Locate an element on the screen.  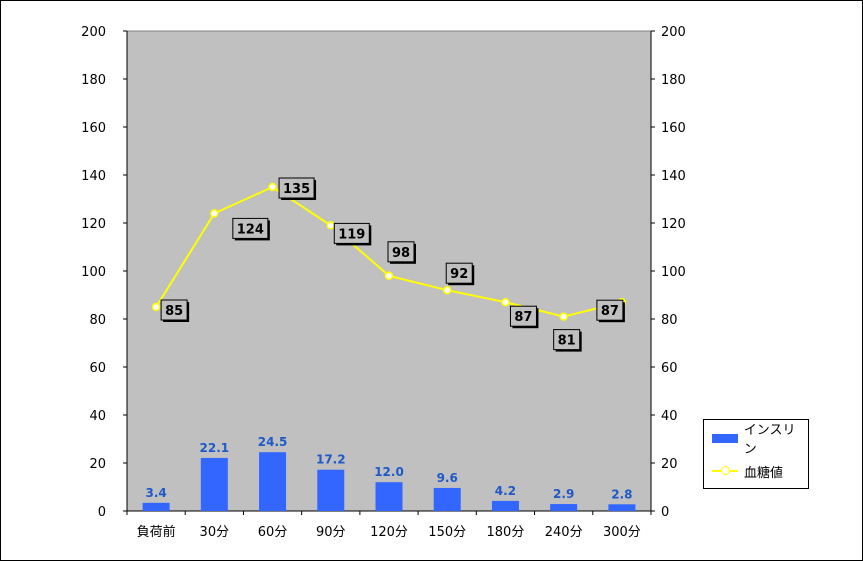
left-axis-ticks: 0 20 40 60 80 100 120 140 160 180 200 is located at coordinates (104, 272).